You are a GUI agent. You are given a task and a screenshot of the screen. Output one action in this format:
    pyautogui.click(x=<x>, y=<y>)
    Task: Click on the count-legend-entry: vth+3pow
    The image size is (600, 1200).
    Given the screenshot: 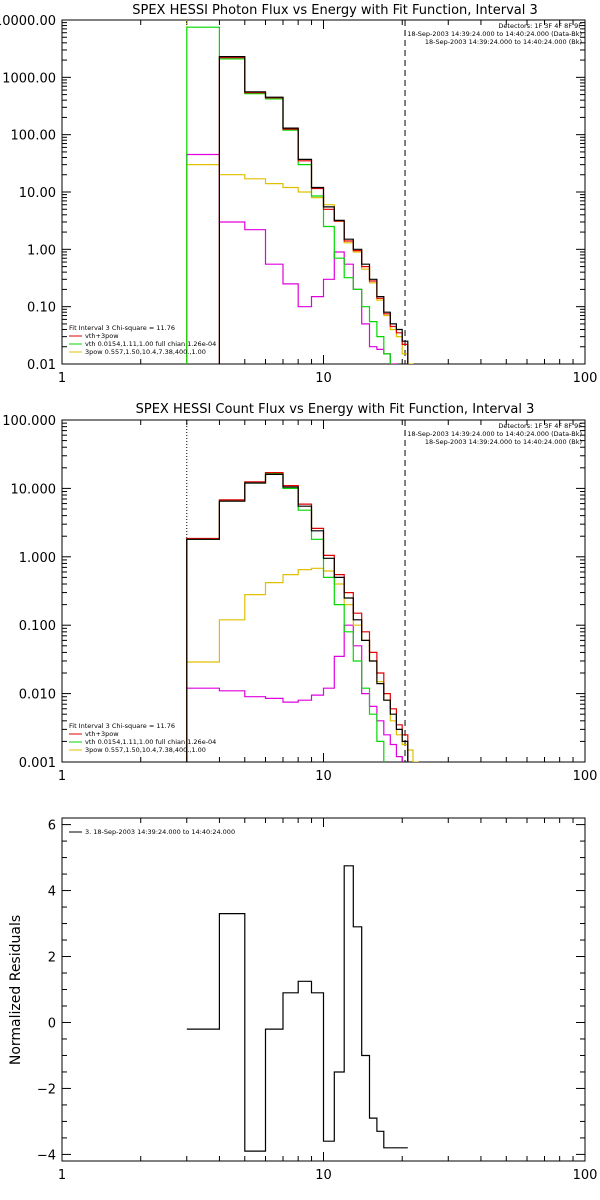 What is the action you would take?
    pyautogui.click(x=102, y=734)
    